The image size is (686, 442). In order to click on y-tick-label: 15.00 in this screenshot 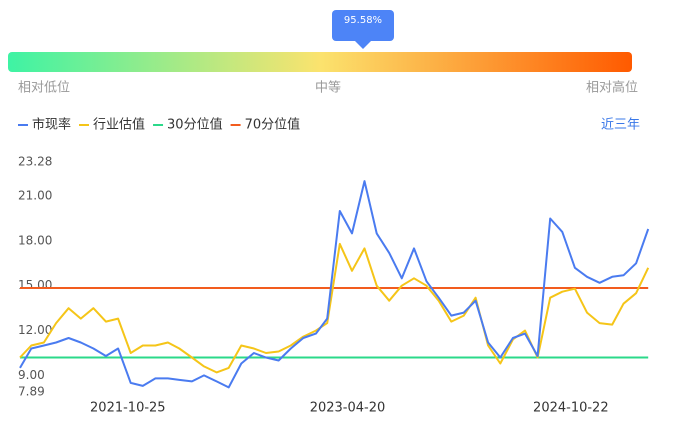, I will do `click(35, 285)`.